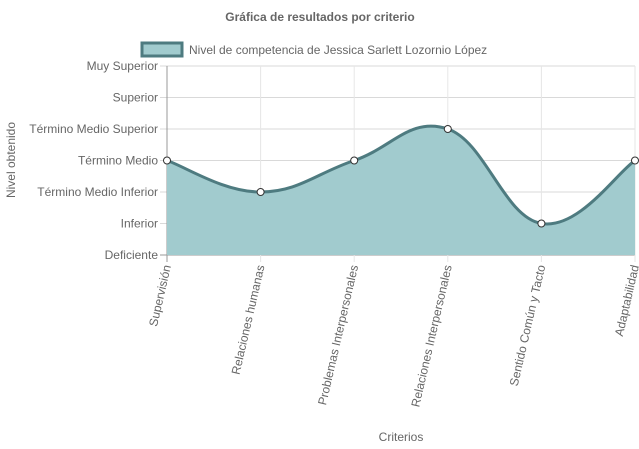  I want to click on y-tick-label: Muy Superior, so click(122, 66).